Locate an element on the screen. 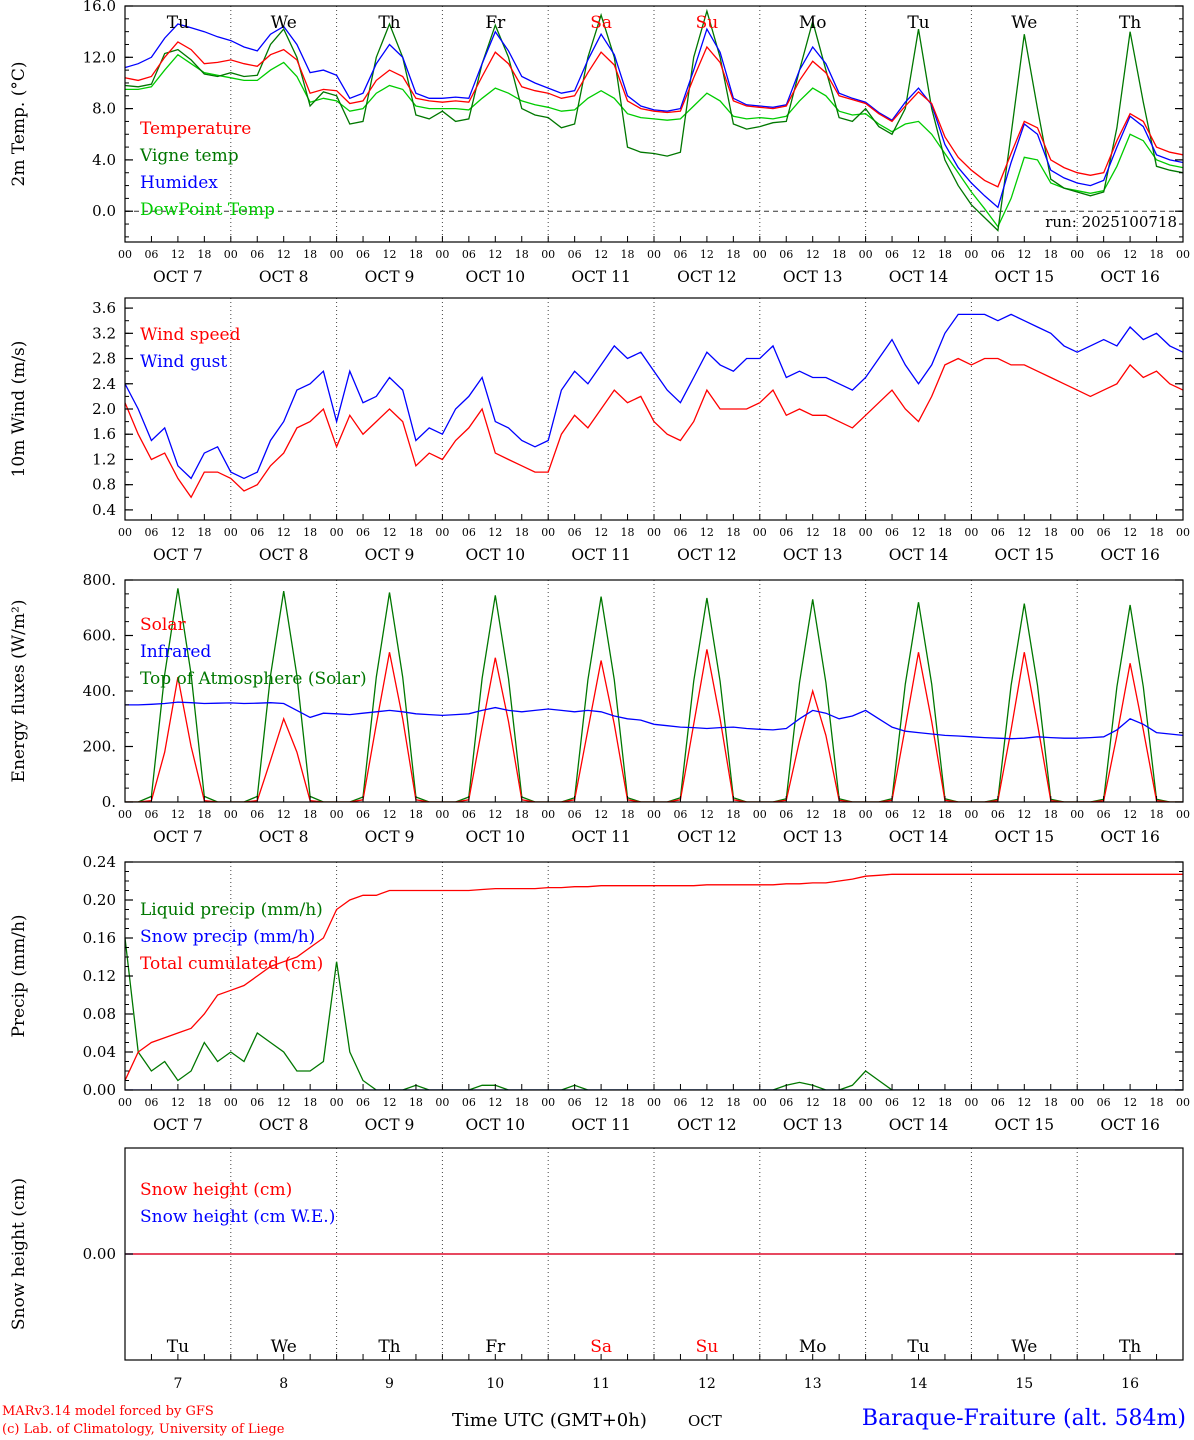 The image size is (1194, 1440). svg-text: 2.0 is located at coordinates (104, 409).